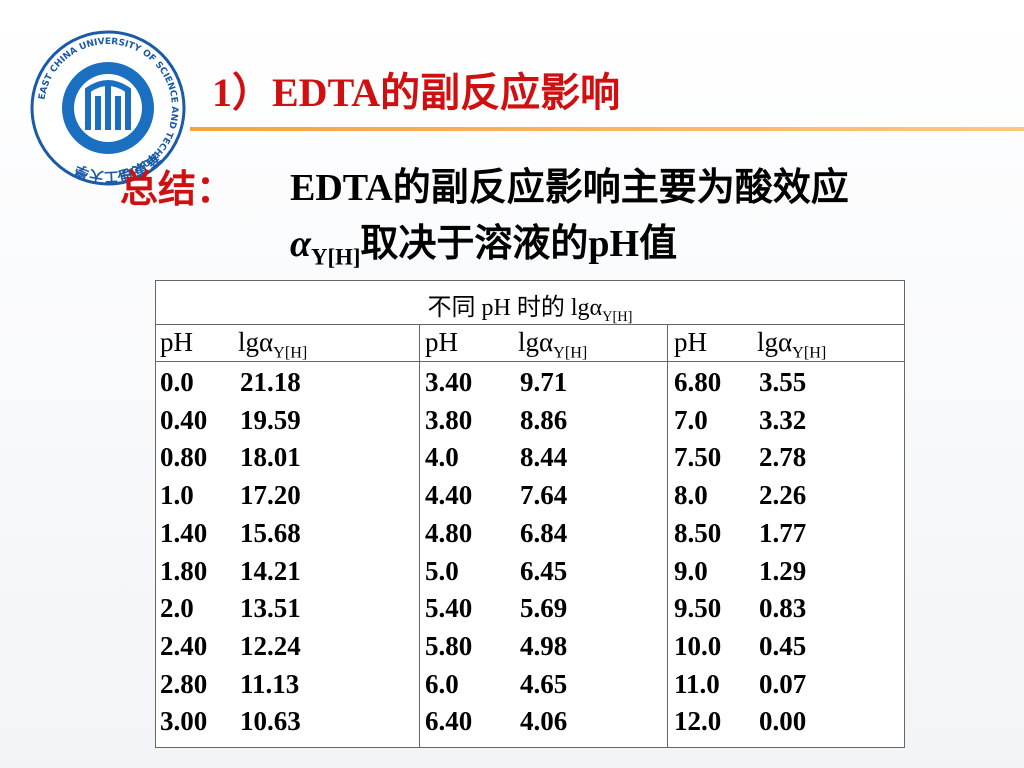 The height and width of the screenshot is (768, 1024). What do you see at coordinates (783, 721) in the screenshot?
I see `lg-value: 0.00` at bounding box center [783, 721].